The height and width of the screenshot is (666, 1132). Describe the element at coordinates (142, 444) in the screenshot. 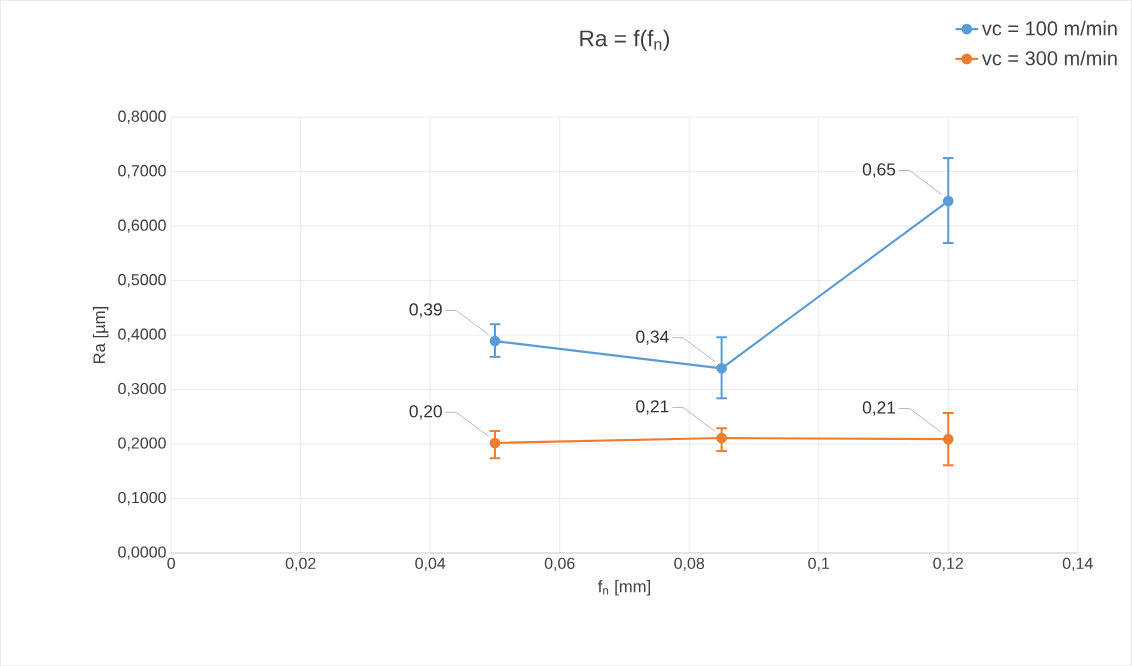

I see `y-tick-label: 0,2000` at that location.